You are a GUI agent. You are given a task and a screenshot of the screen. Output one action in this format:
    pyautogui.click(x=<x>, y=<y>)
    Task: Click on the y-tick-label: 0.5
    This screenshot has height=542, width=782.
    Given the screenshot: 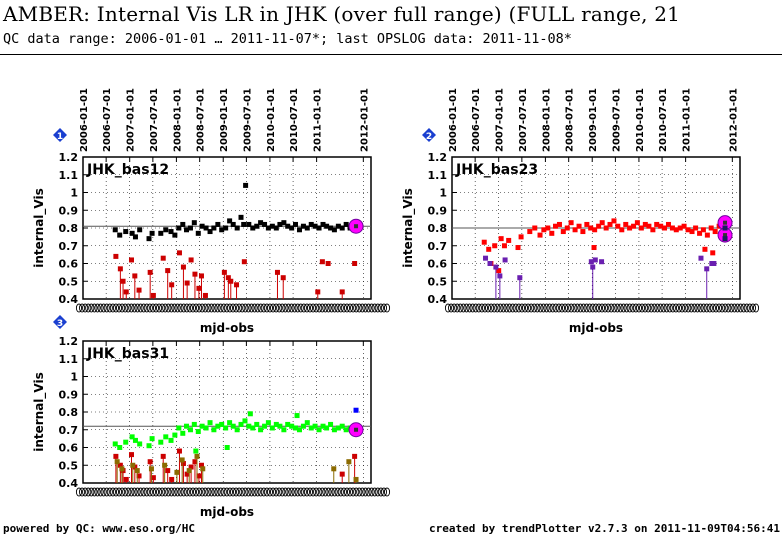 What is the action you would take?
    pyautogui.click(x=69, y=281)
    